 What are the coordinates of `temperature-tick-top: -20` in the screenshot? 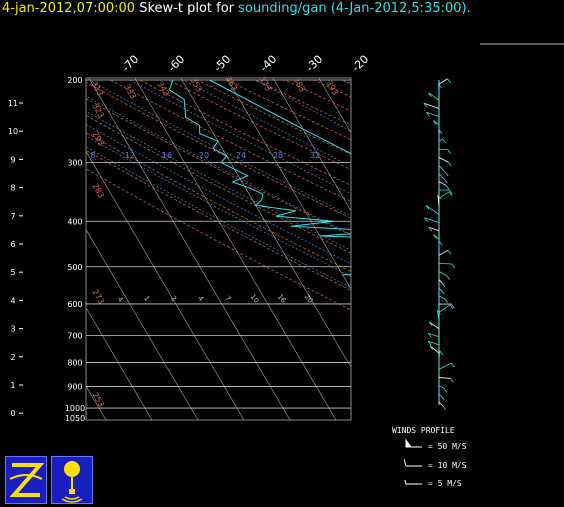 It's located at (360, 64).